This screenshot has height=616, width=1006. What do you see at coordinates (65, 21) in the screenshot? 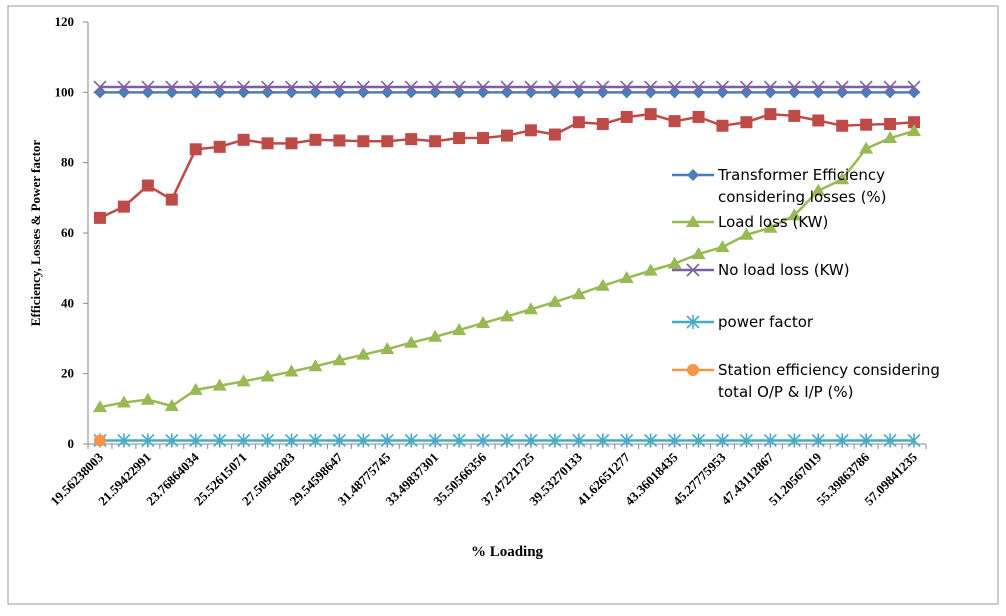
I see `y-tick-label: 120` at bounding box center [65, 21].